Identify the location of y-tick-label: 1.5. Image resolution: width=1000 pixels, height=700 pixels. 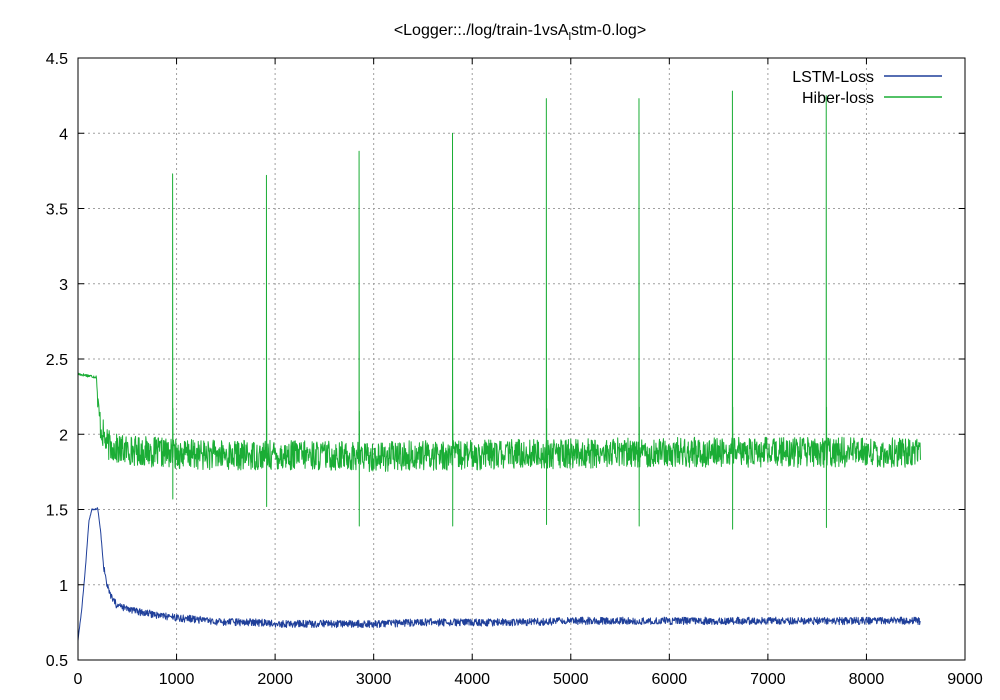
(57, 511).